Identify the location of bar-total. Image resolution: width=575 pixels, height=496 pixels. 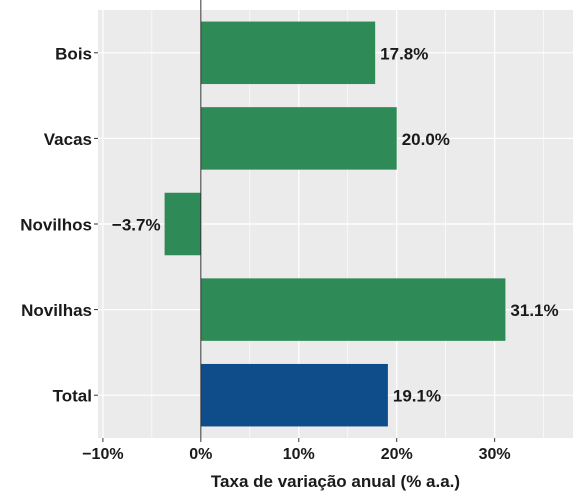
(294, 395).